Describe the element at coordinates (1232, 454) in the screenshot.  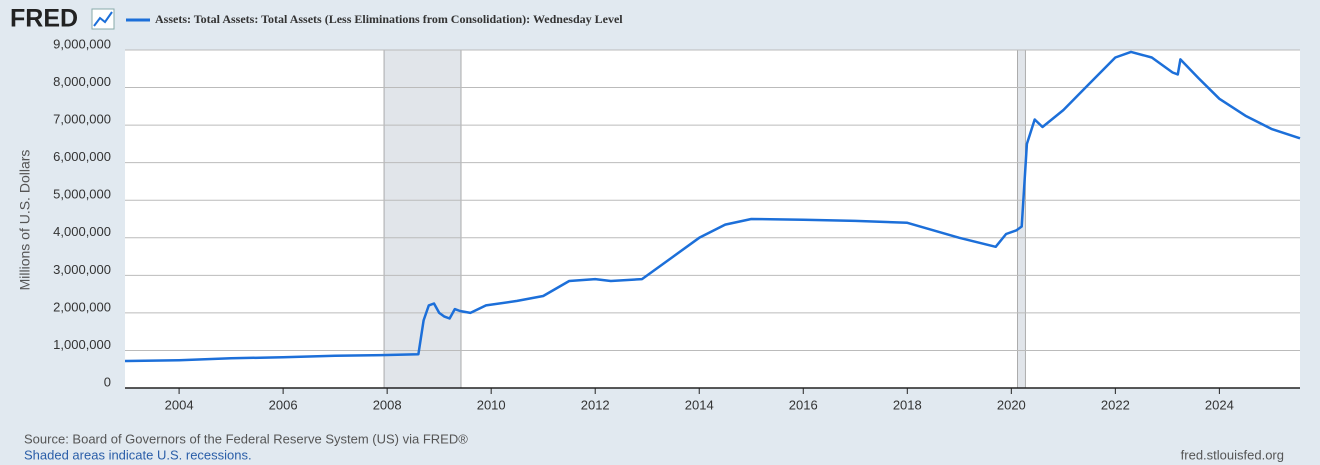
I see `site-url: fred.stlouisfed.org` at that location.